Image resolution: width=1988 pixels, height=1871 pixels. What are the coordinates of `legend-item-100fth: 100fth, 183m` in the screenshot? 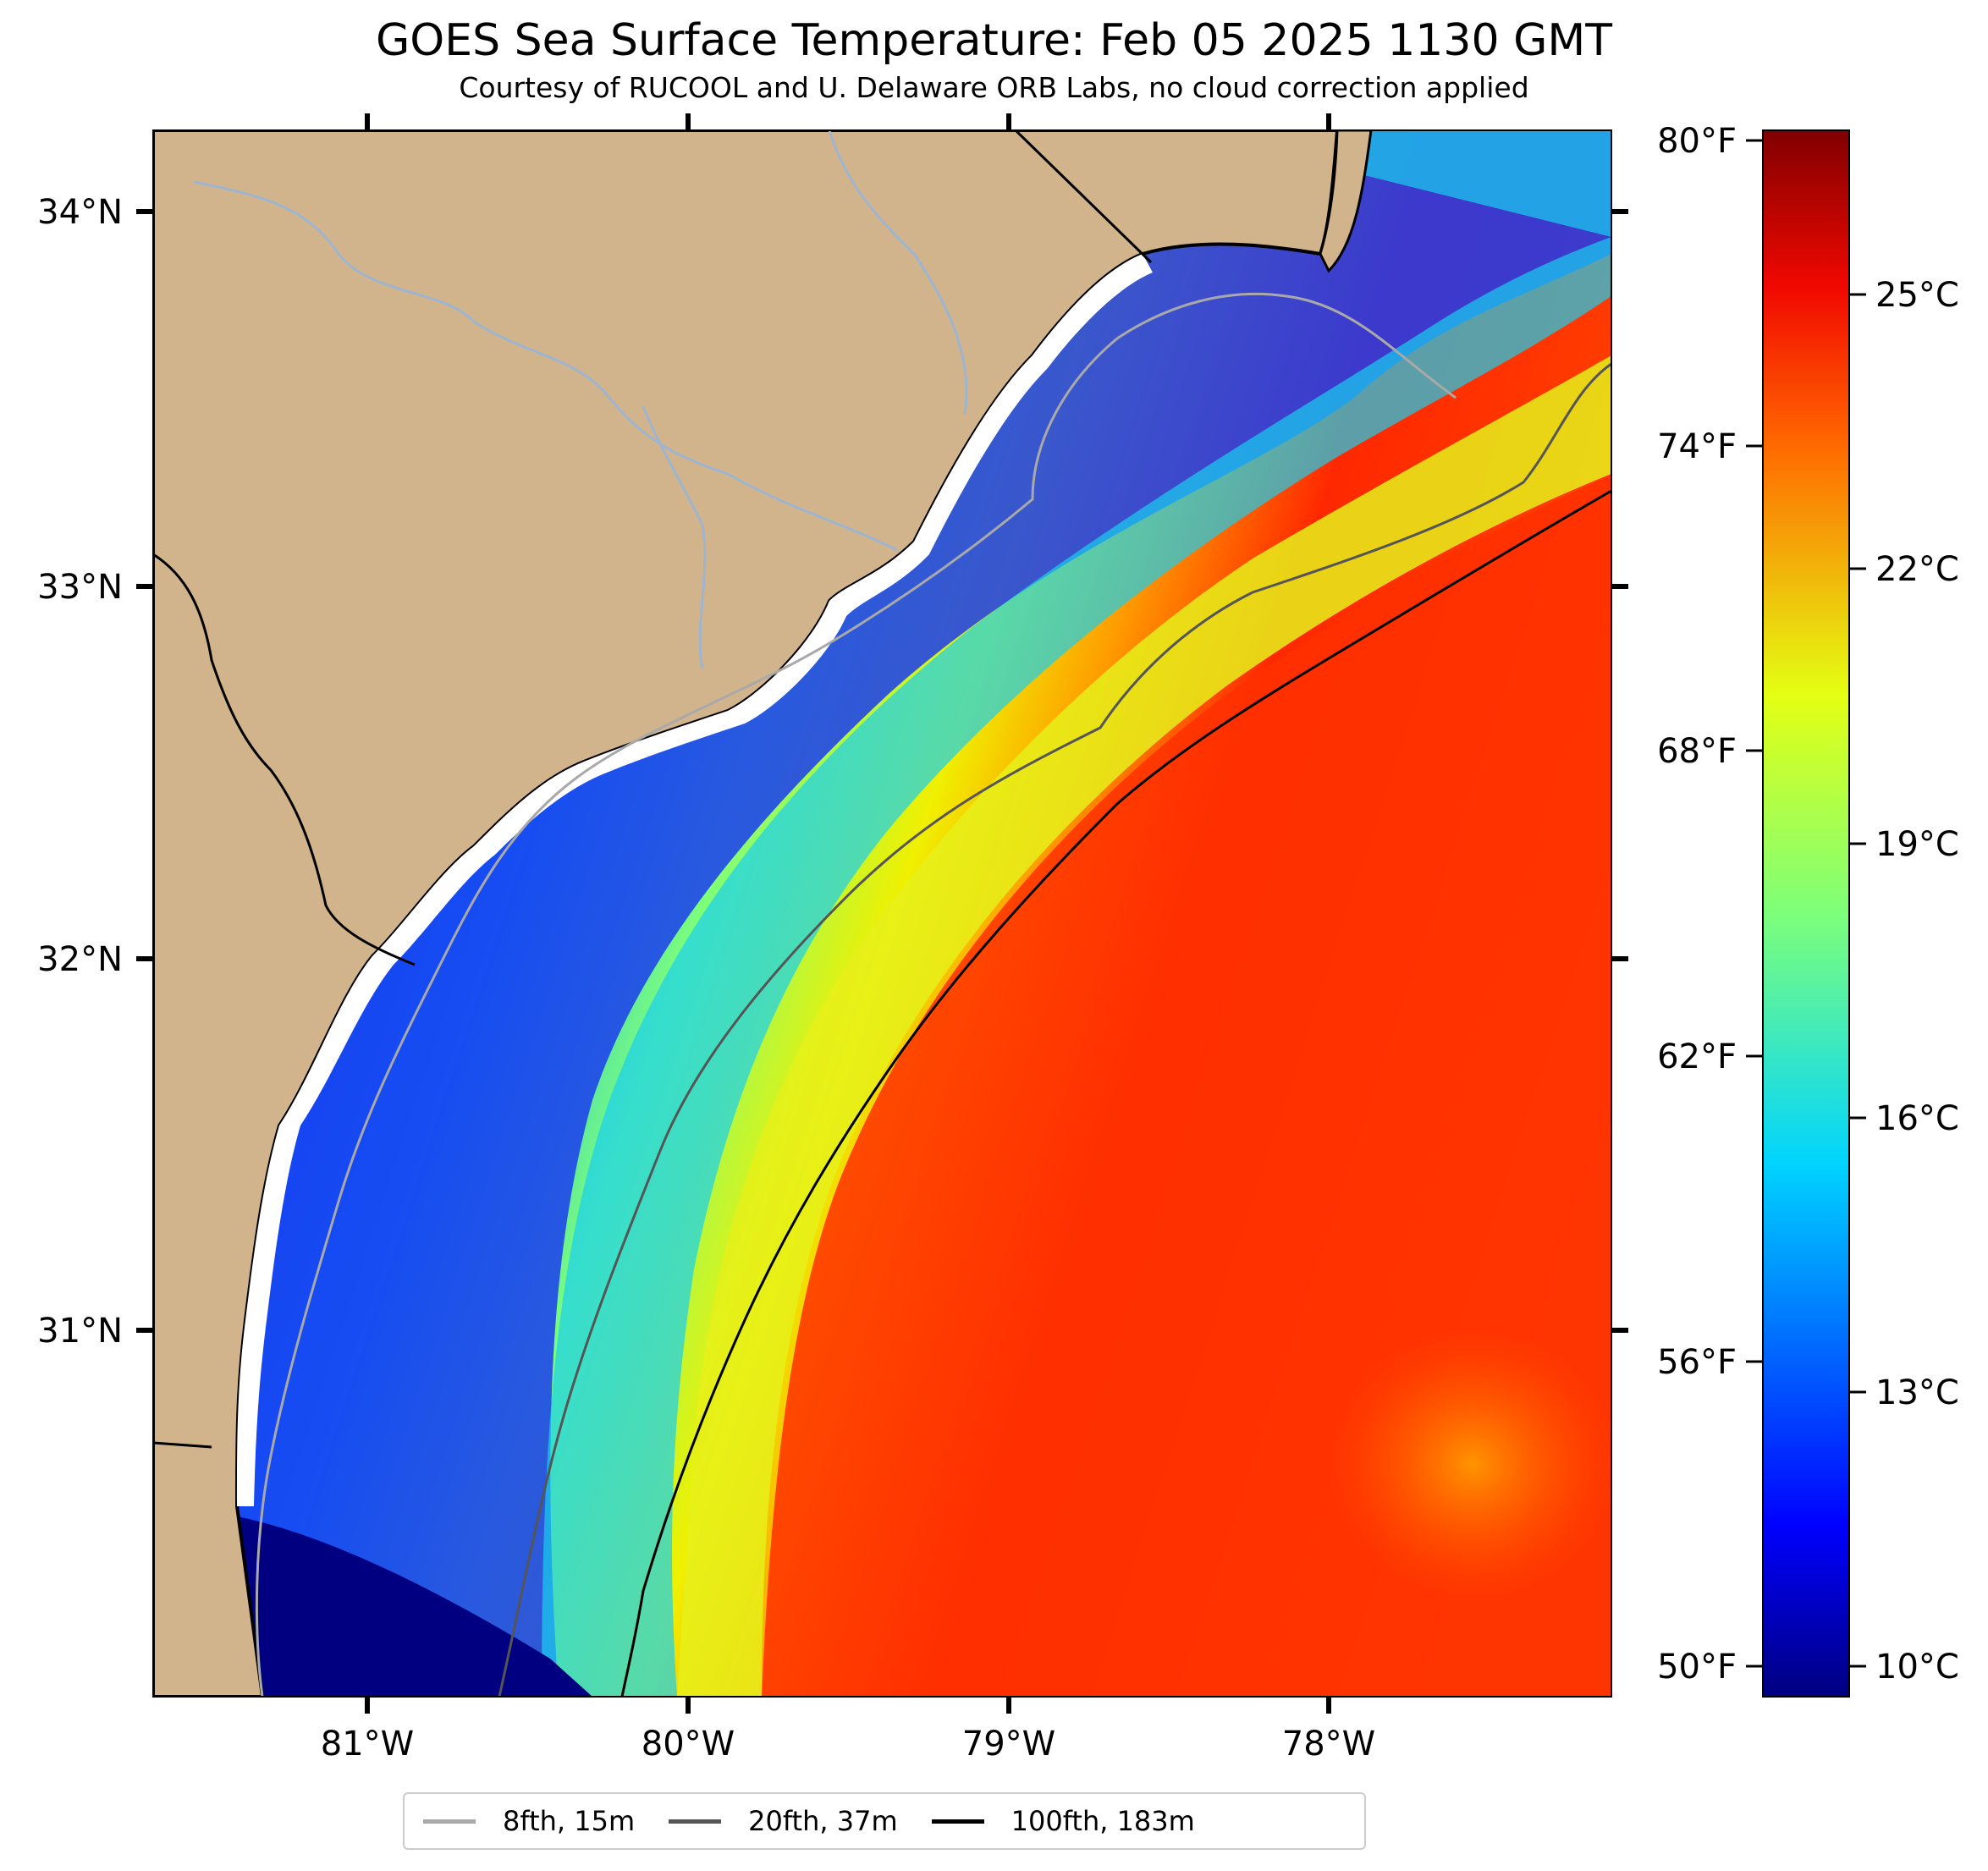 It's located at (1063, 1821).